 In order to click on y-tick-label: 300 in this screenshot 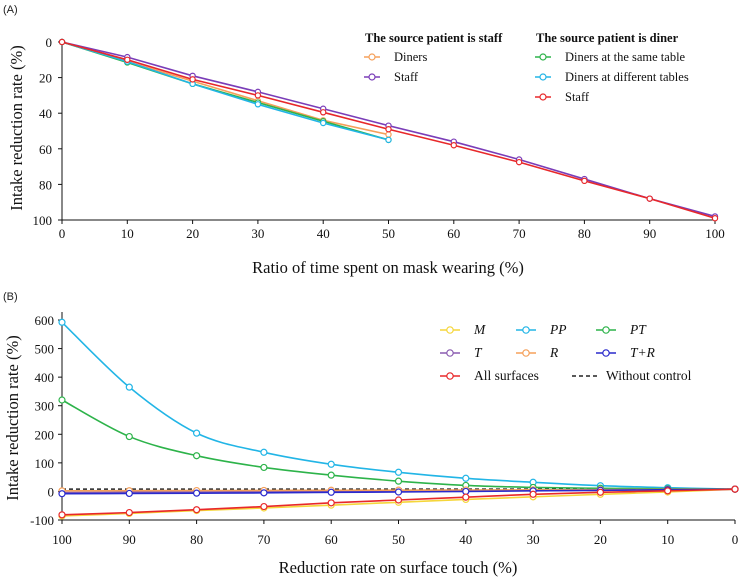, I will do `click(45, 406)`.